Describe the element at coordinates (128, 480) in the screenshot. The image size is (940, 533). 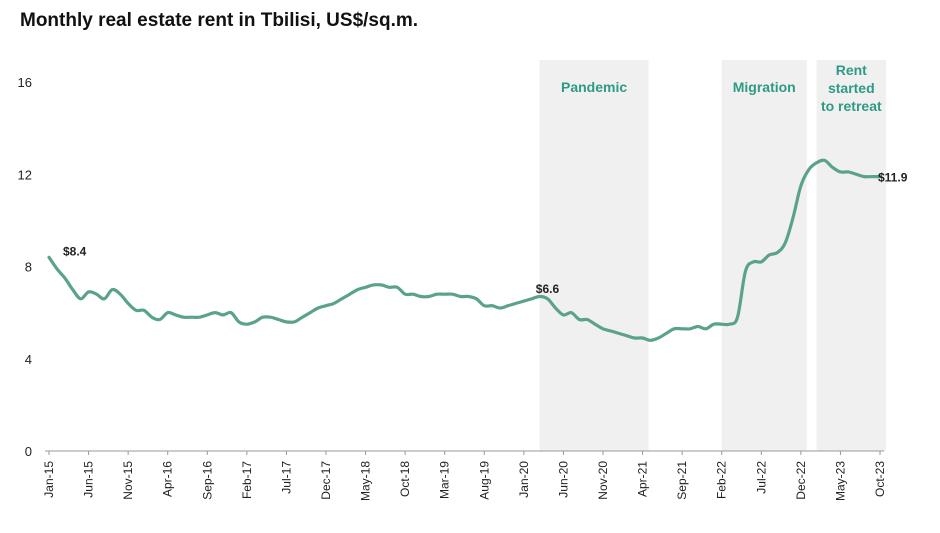
I see `x-tick-label: Nov-15` at that location.